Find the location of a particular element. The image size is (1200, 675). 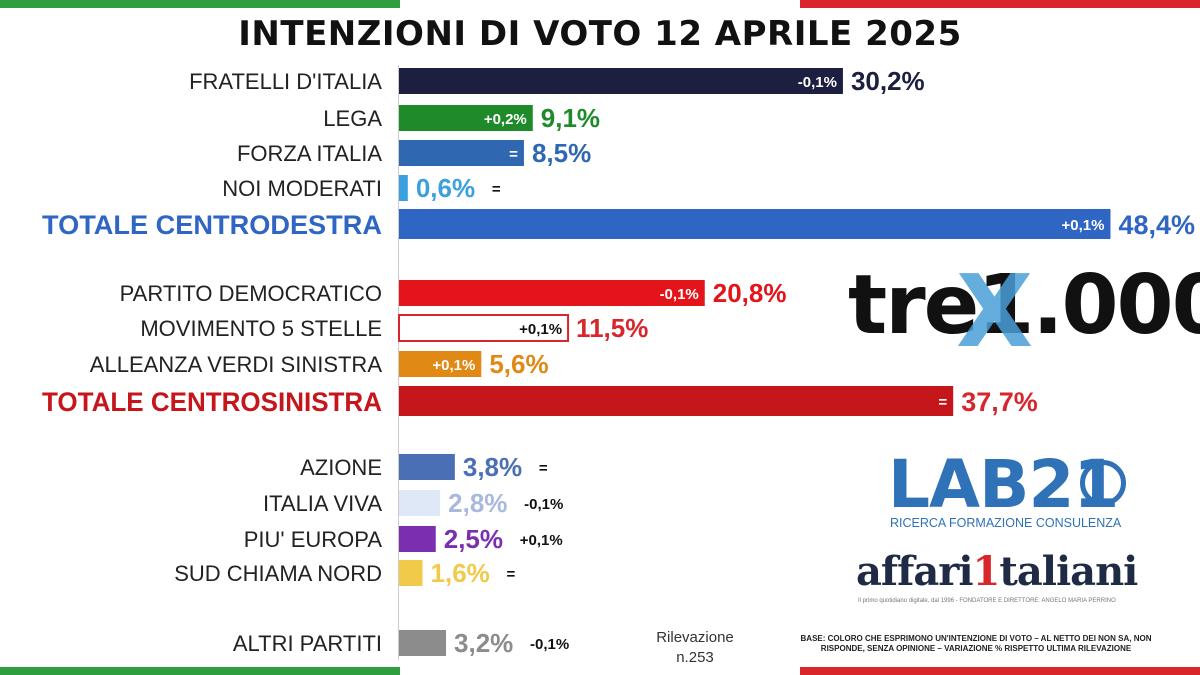

flag-stripe-bottom is located at coordinates (600, 671).